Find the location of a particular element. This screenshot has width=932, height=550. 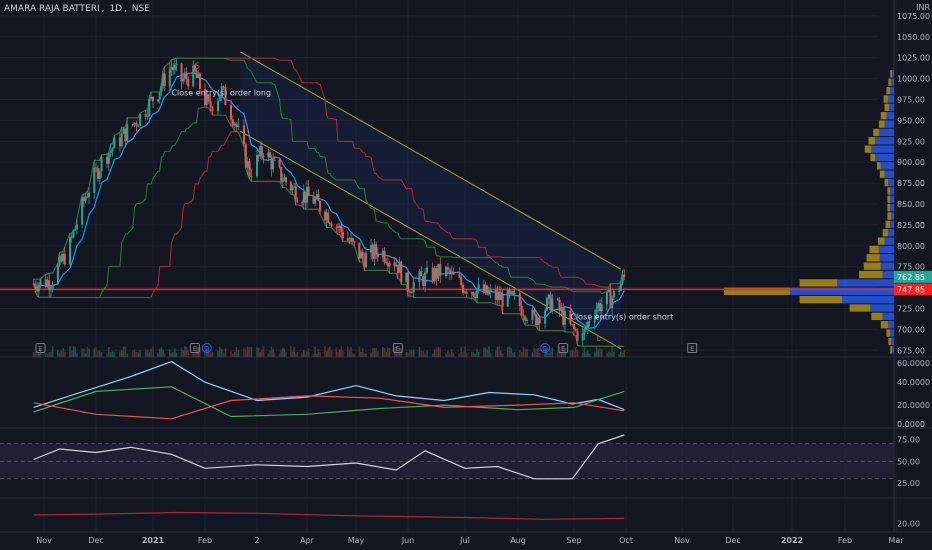

event-marker-label-4: D is located at coordinates (544, 349).